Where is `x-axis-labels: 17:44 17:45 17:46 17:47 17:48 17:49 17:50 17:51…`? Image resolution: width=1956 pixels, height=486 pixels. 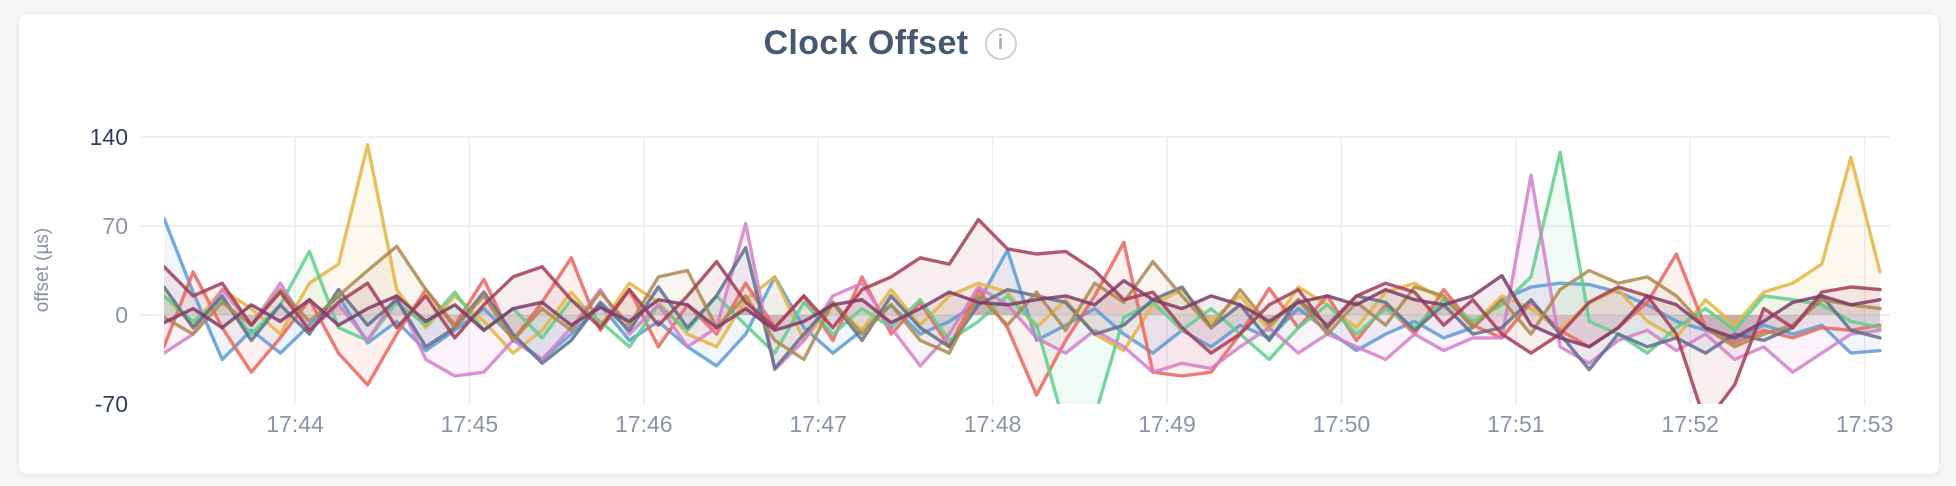 x-axis-labels: 17:44 17:45 17:46 17:47 17:48 17:49 17:50 17:51… is located at coordinates (1079, 424).